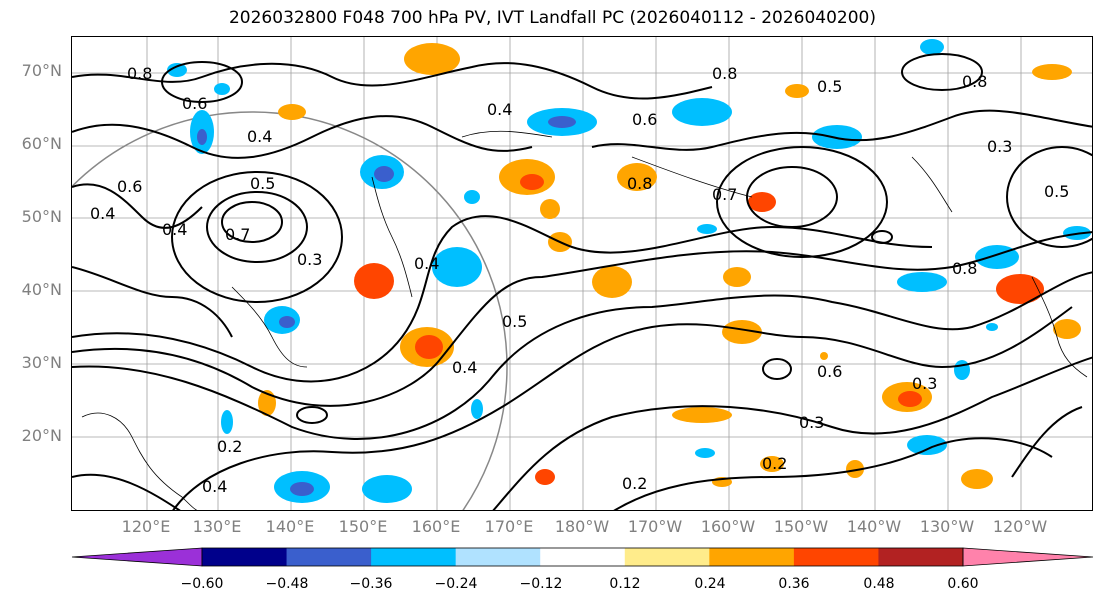  I want to click on lon-label: 140°E, so click(290, 526).